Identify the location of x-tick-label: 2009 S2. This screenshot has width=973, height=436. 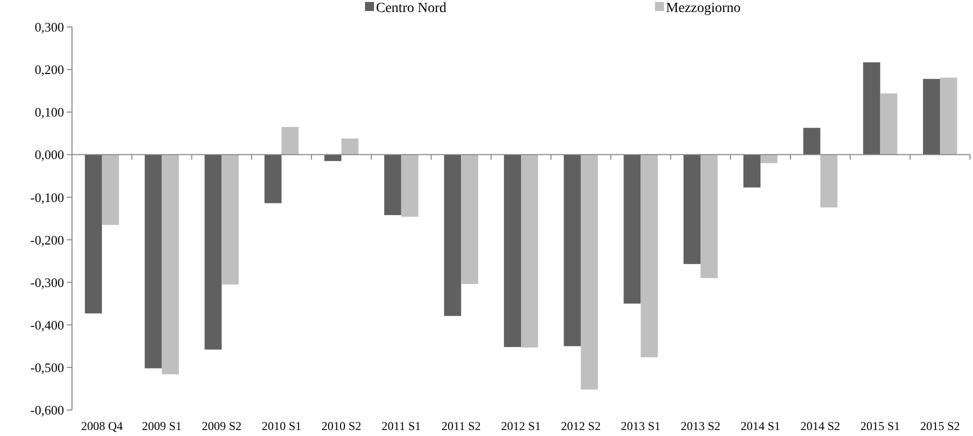
(222, 426).